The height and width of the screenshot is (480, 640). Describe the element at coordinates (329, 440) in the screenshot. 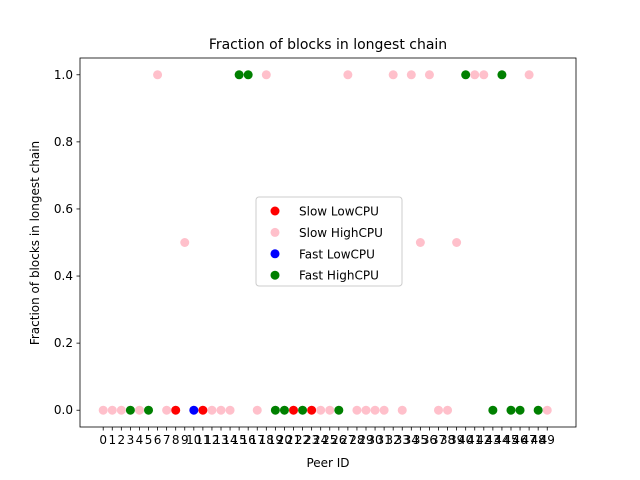

I see `x-tick-label: 25` at that location.